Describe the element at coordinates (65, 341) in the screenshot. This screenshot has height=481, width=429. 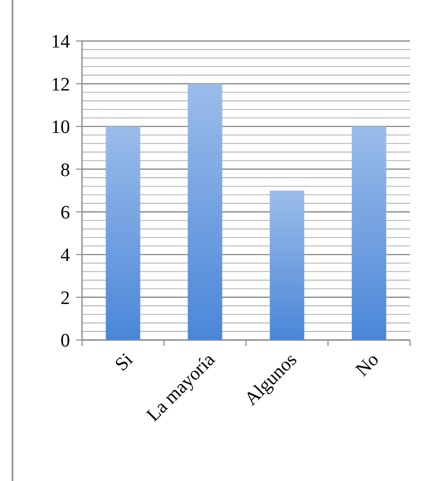
I see `y-tick-label: 0` at that location.